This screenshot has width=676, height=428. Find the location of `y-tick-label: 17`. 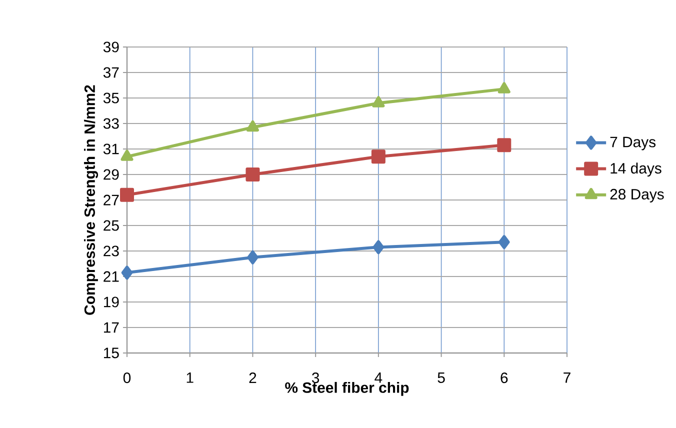

y-tick-label: 17 is located at coordinates (111, 327).